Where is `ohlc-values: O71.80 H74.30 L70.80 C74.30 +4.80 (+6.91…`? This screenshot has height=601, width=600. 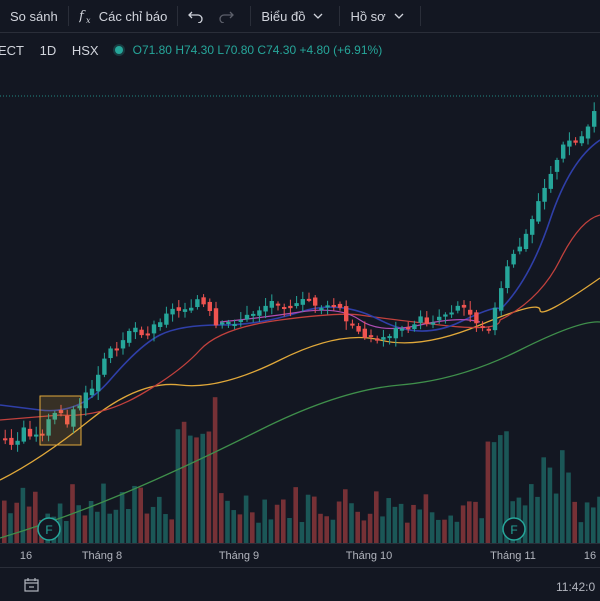 ohlc-values: O71.80 H74.30 L70.80 C74.30 +4.80 (+6.91… is located at coordinates (258, 50).